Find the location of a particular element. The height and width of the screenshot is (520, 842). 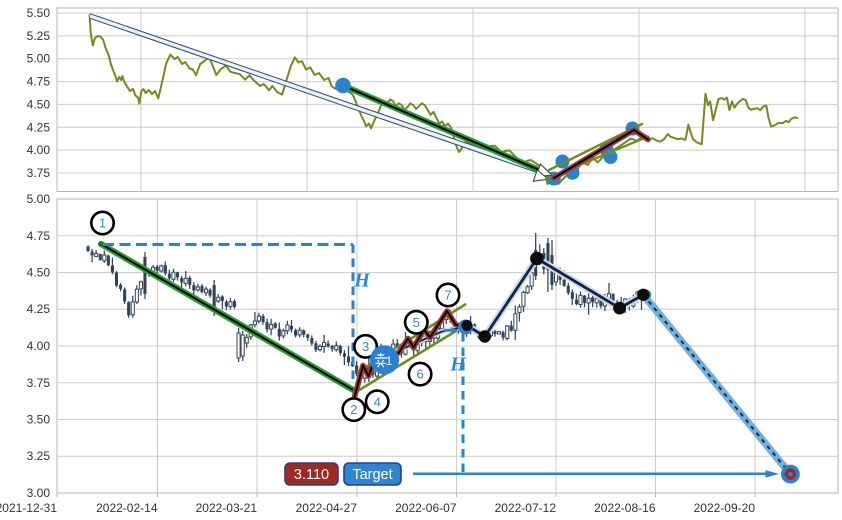

svg-text: 3.00 is located at coordinates (39, 493).